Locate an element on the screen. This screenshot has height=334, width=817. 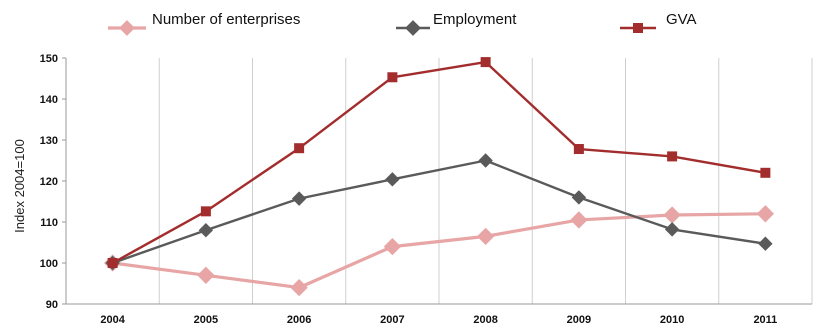
x-tick-label: 2005 is located at coordinates (206, 320).